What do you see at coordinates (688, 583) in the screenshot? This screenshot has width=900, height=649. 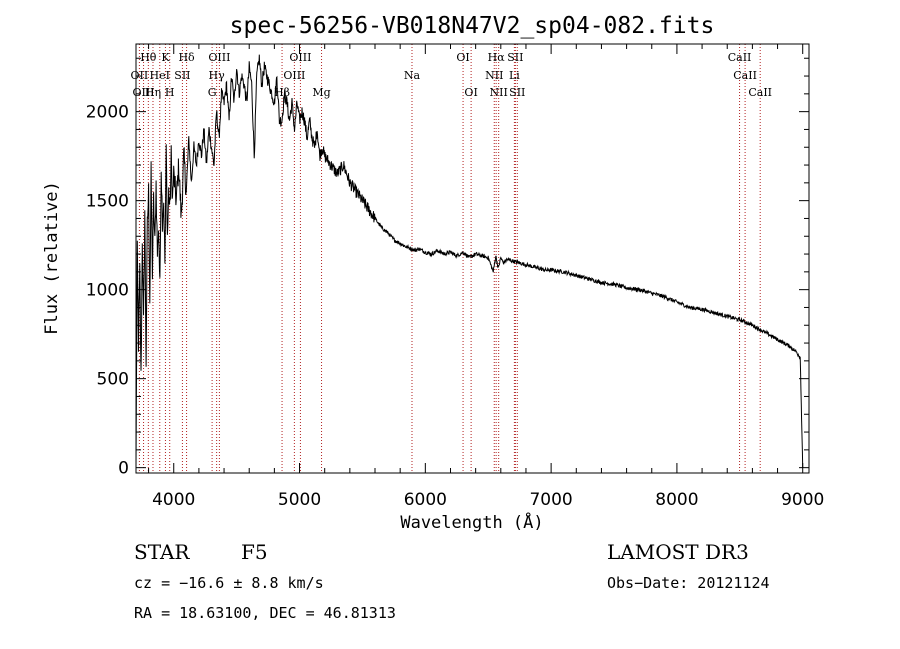 I see `observation-date: Obs−Date: 20121124` at bounding box center [688, 583].